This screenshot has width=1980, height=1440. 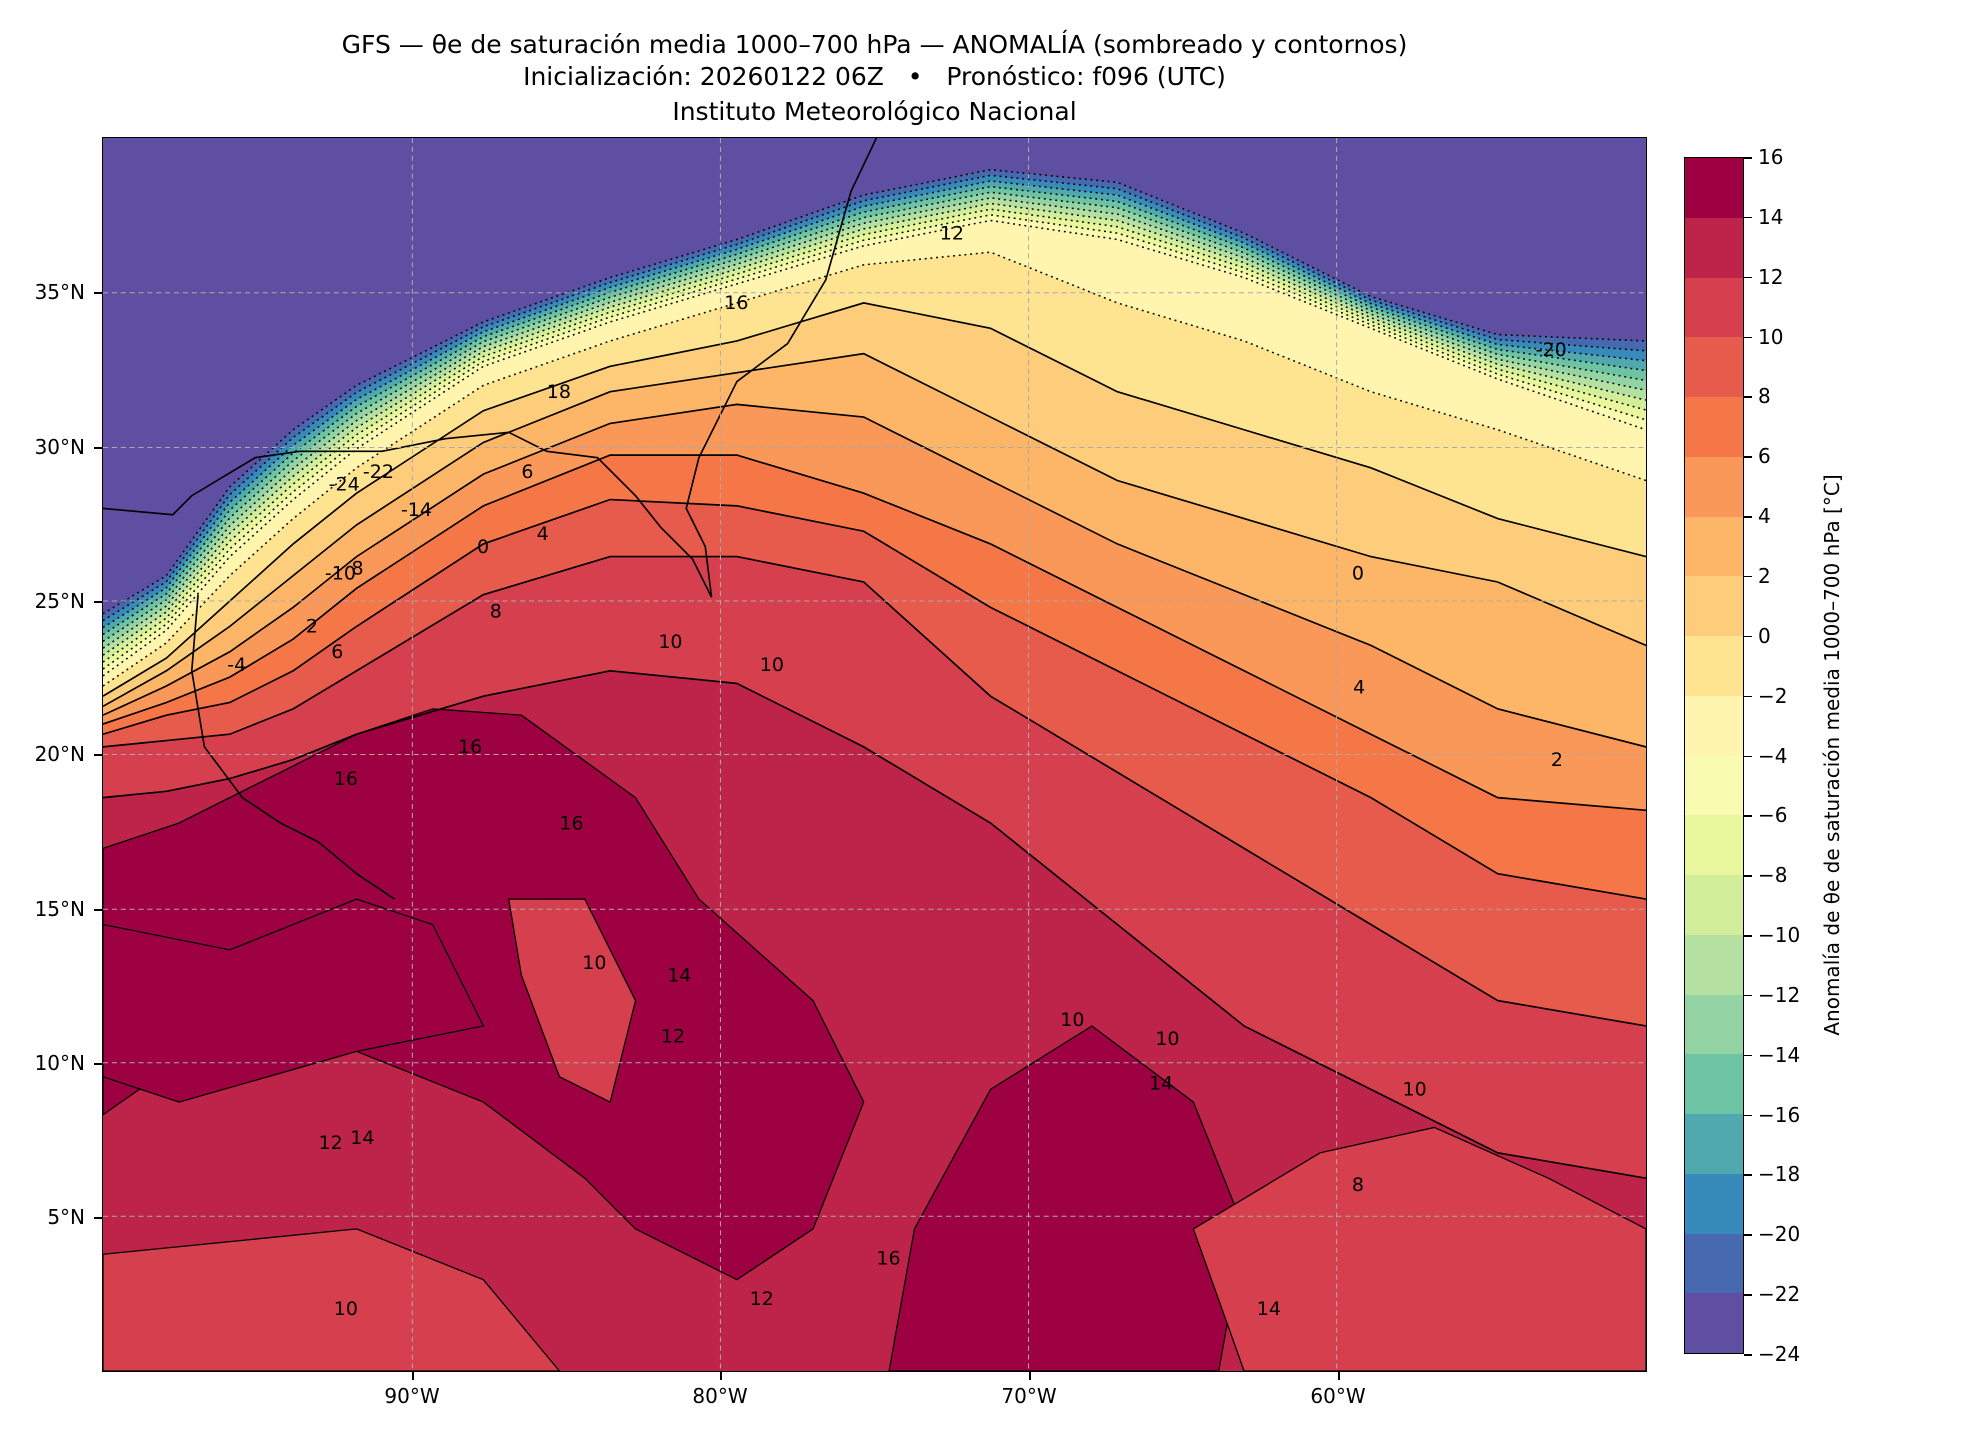 I want to click on lat-tick-35: 35°N, so click(x=59, y=292).